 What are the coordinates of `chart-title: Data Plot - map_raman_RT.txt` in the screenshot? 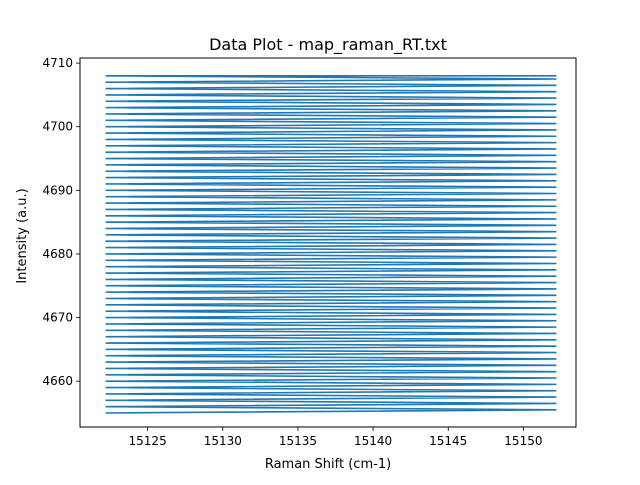 It's located at (328, 45).